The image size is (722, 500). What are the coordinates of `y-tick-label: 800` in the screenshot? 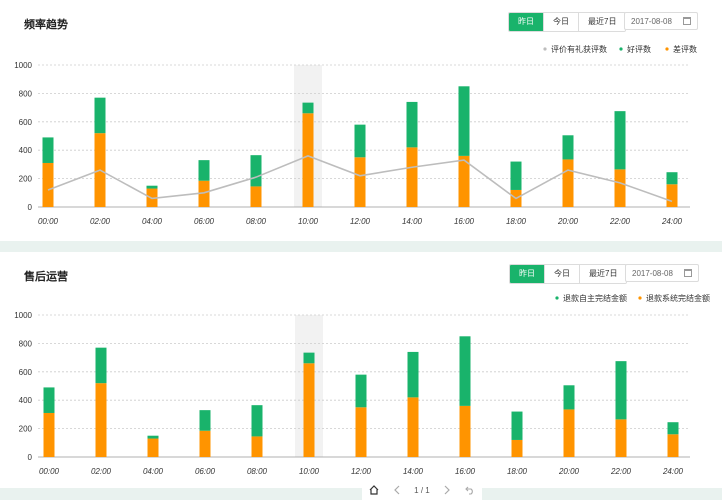 It's located at (26, 343).